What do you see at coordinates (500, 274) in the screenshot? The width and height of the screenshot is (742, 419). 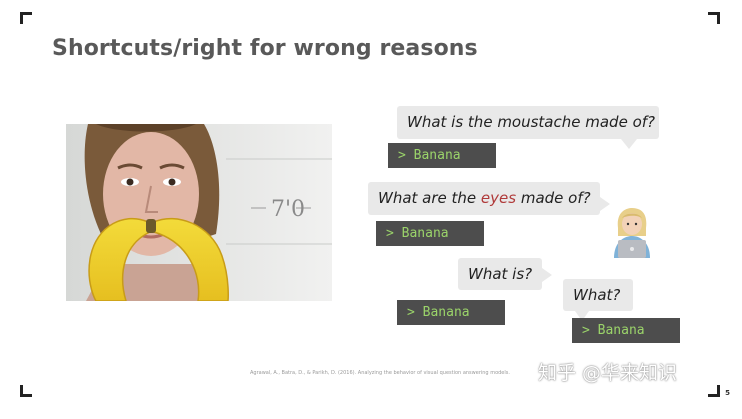 I see `question-text: What is?` at bounding box center [500, 274].